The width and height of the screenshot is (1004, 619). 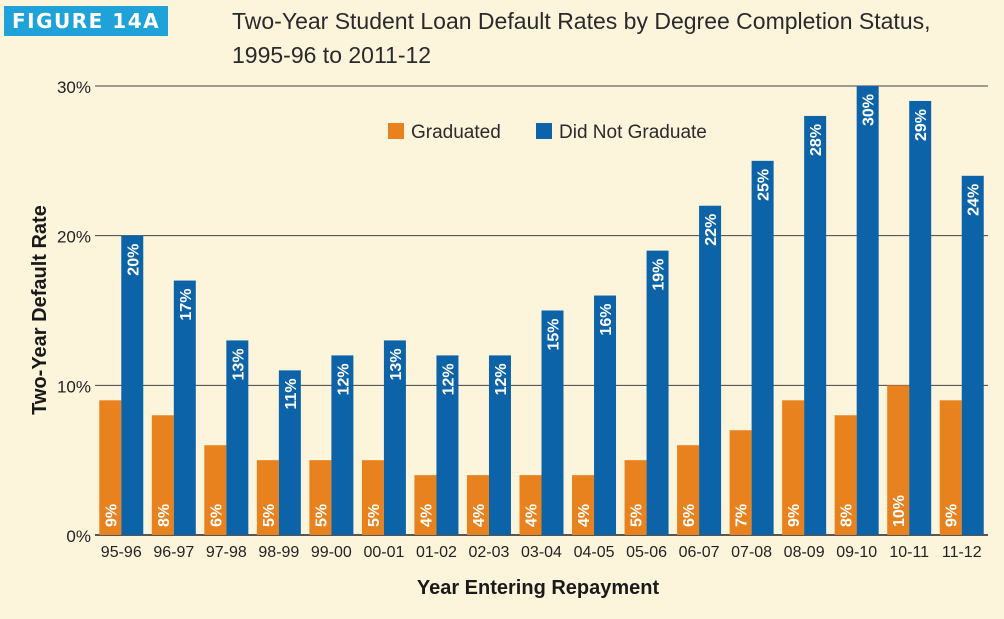 I want to click on x-tick-label: 07-08, so click(x=751, y=552).